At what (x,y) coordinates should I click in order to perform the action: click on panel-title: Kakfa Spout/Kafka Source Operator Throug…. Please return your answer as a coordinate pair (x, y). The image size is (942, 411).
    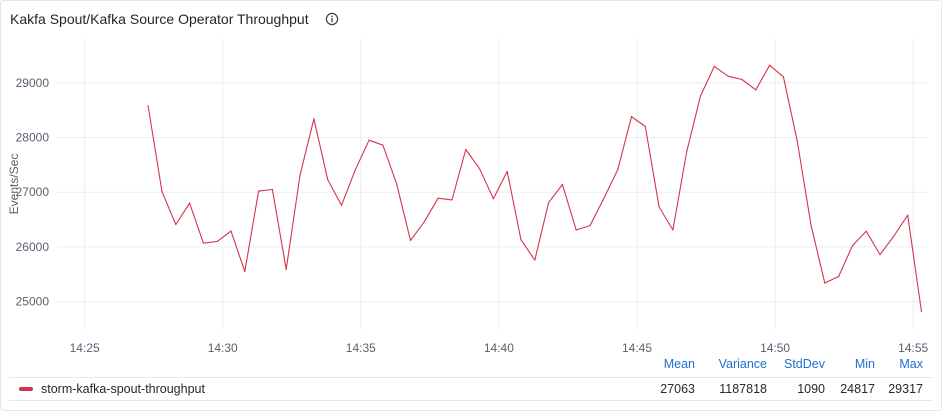
    Looking at the image, I should click on (159, 19).